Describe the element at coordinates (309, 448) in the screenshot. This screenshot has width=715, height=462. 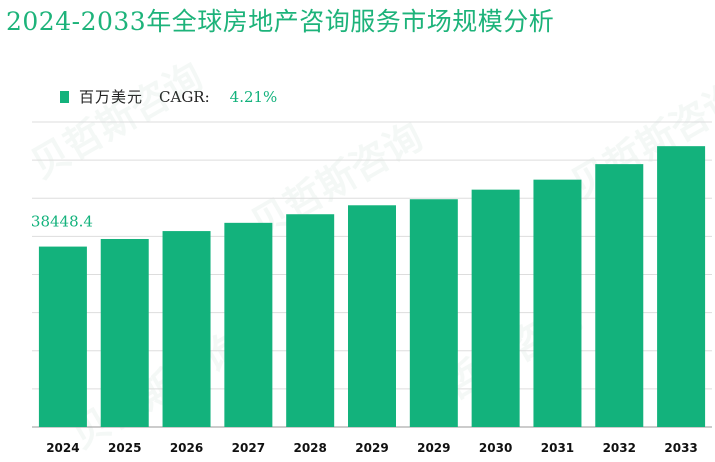
I see `x-tick-label: 2028` at that location.